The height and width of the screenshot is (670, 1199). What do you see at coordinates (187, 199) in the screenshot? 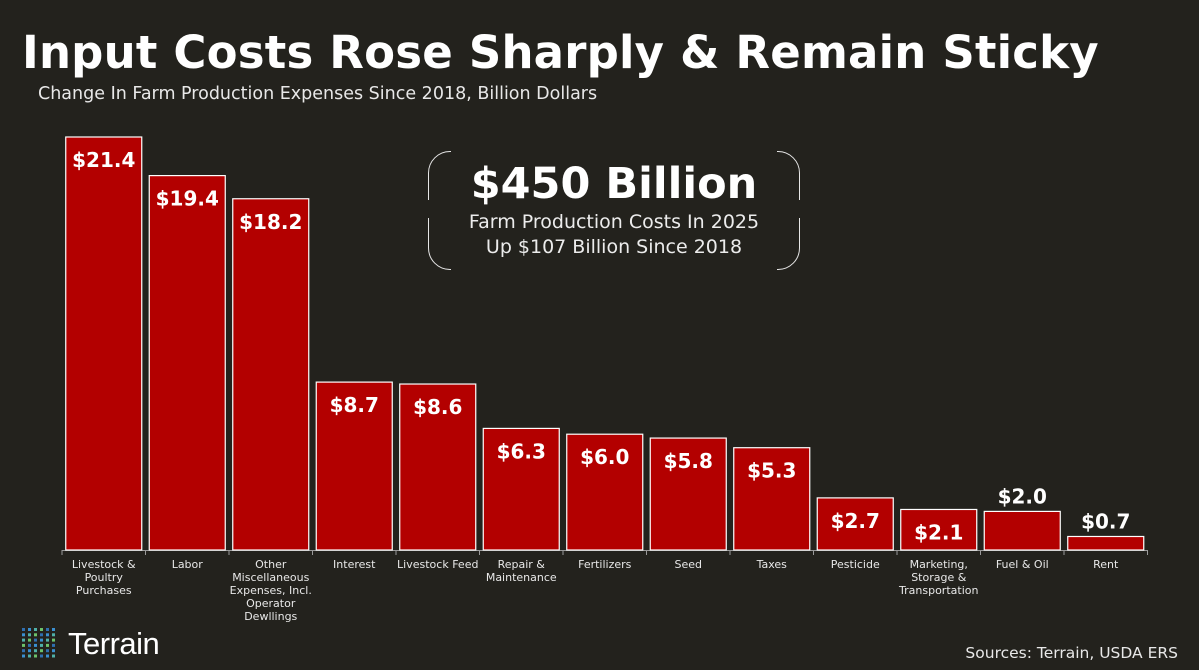
I see `bar-value-label: $19.4` at bounding box center [187, 199].